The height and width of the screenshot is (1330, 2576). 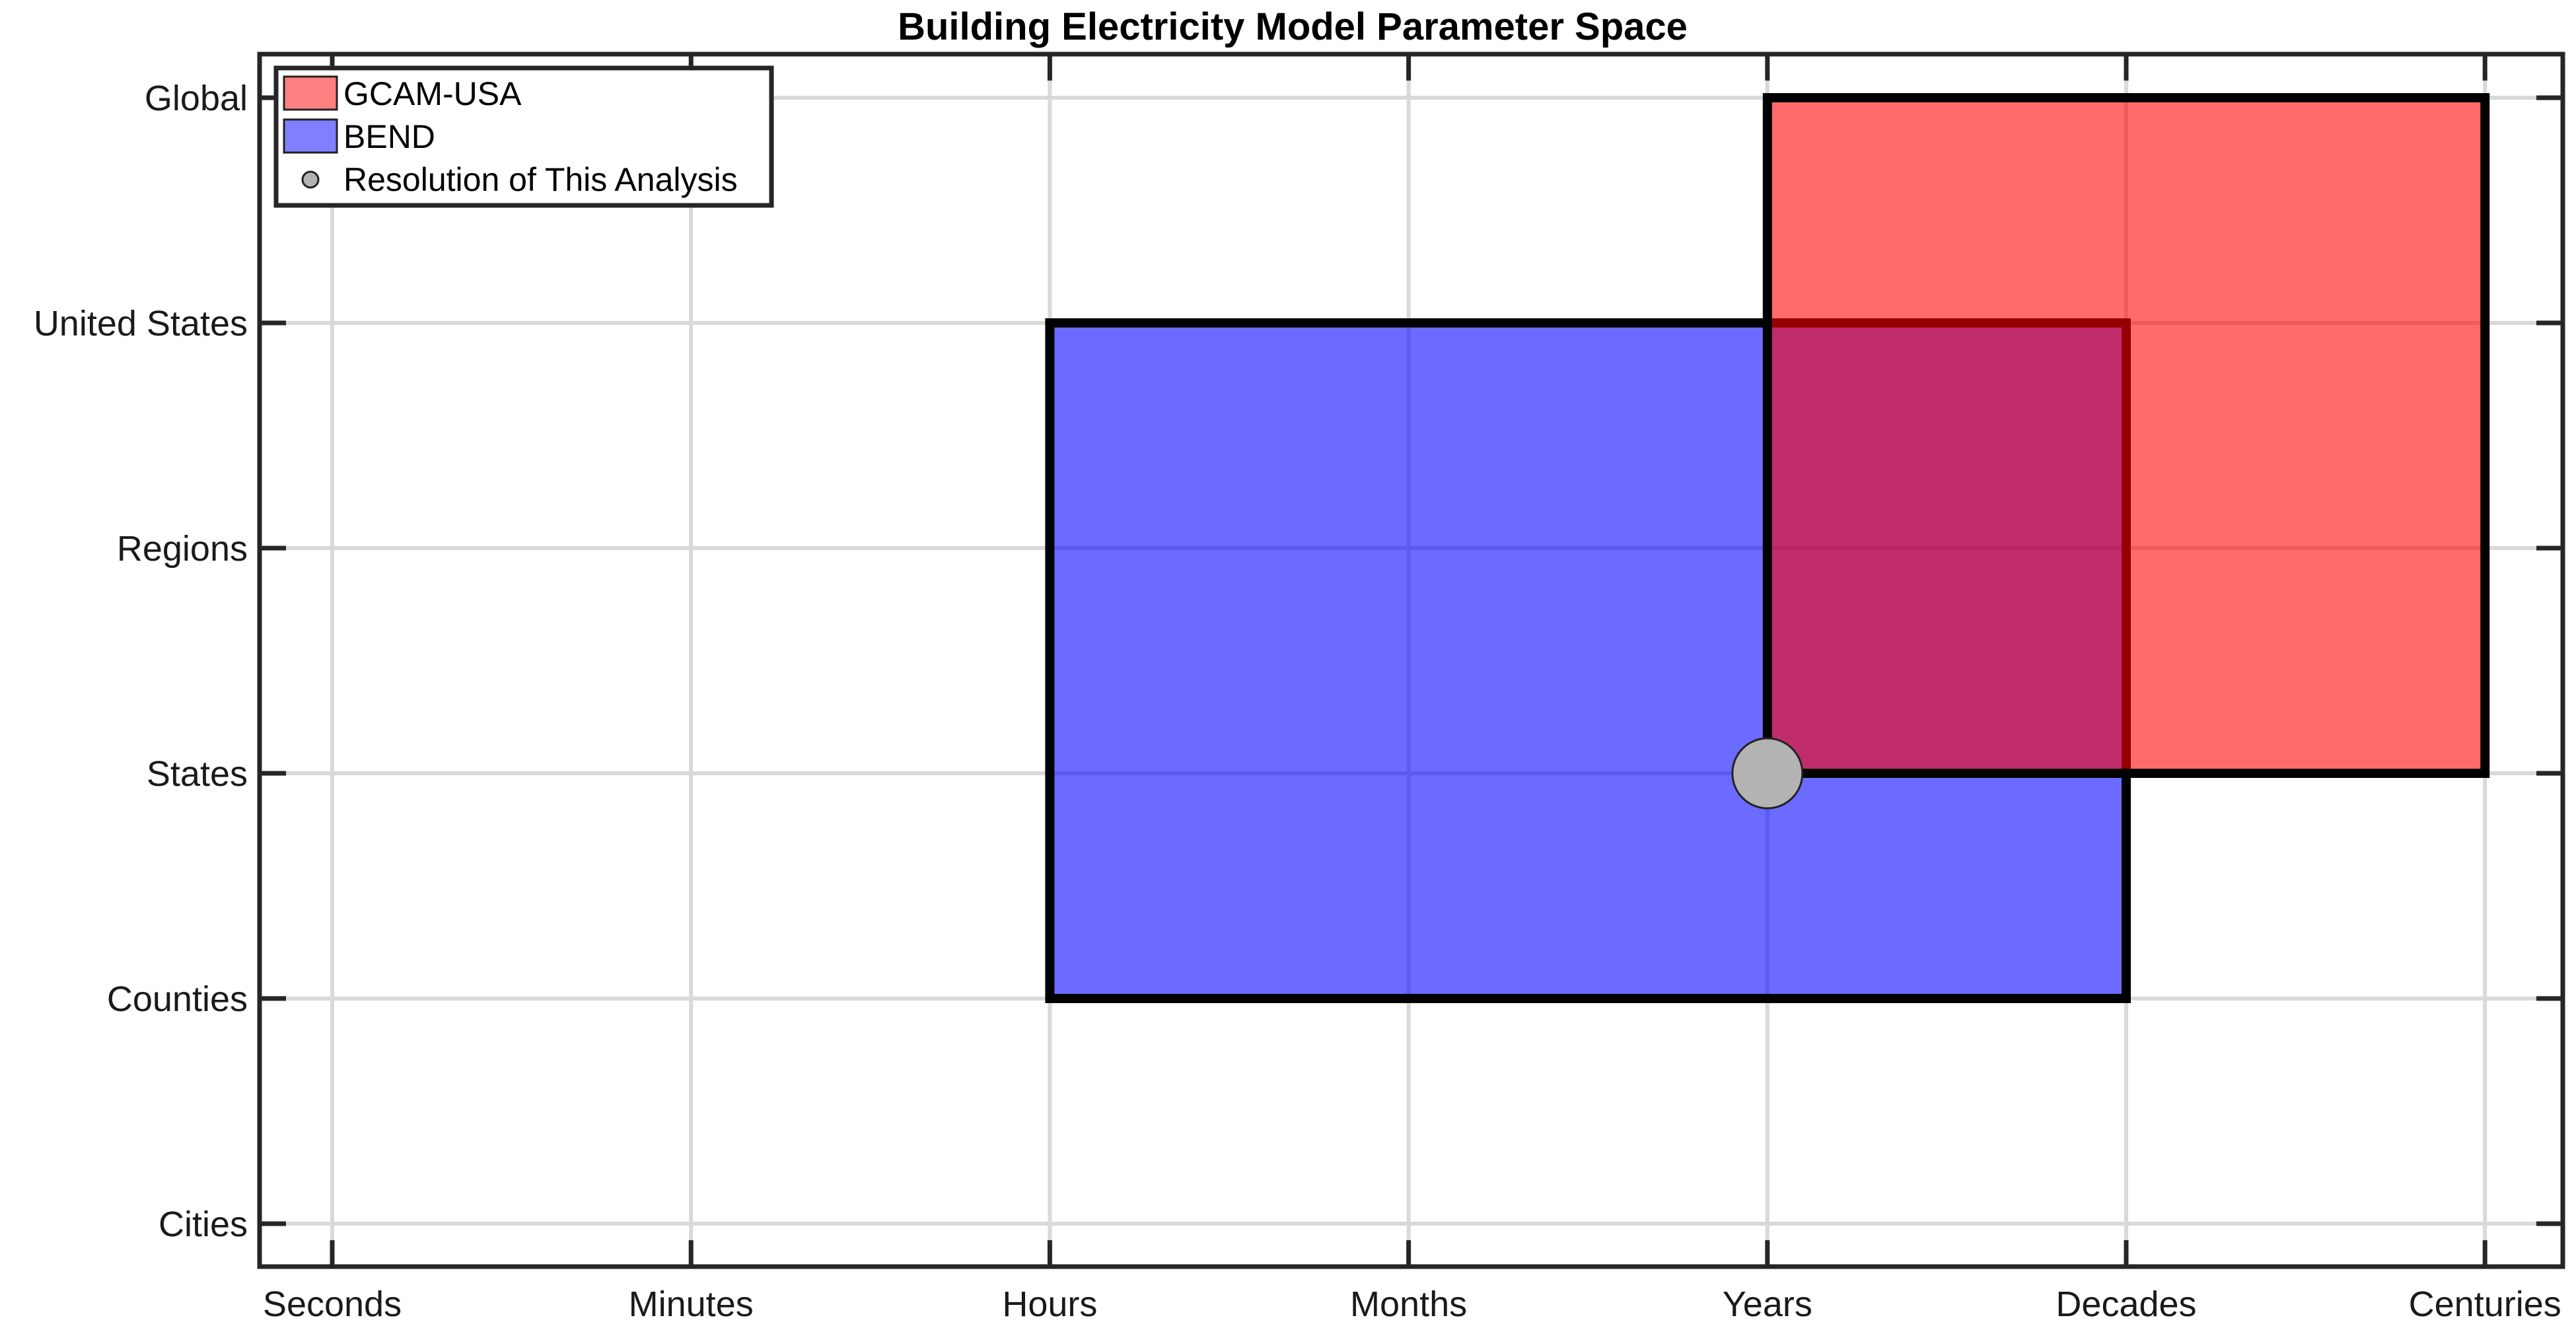 I want to click on point-resolution-of-this-analysis, so click(x=1767, y=773).